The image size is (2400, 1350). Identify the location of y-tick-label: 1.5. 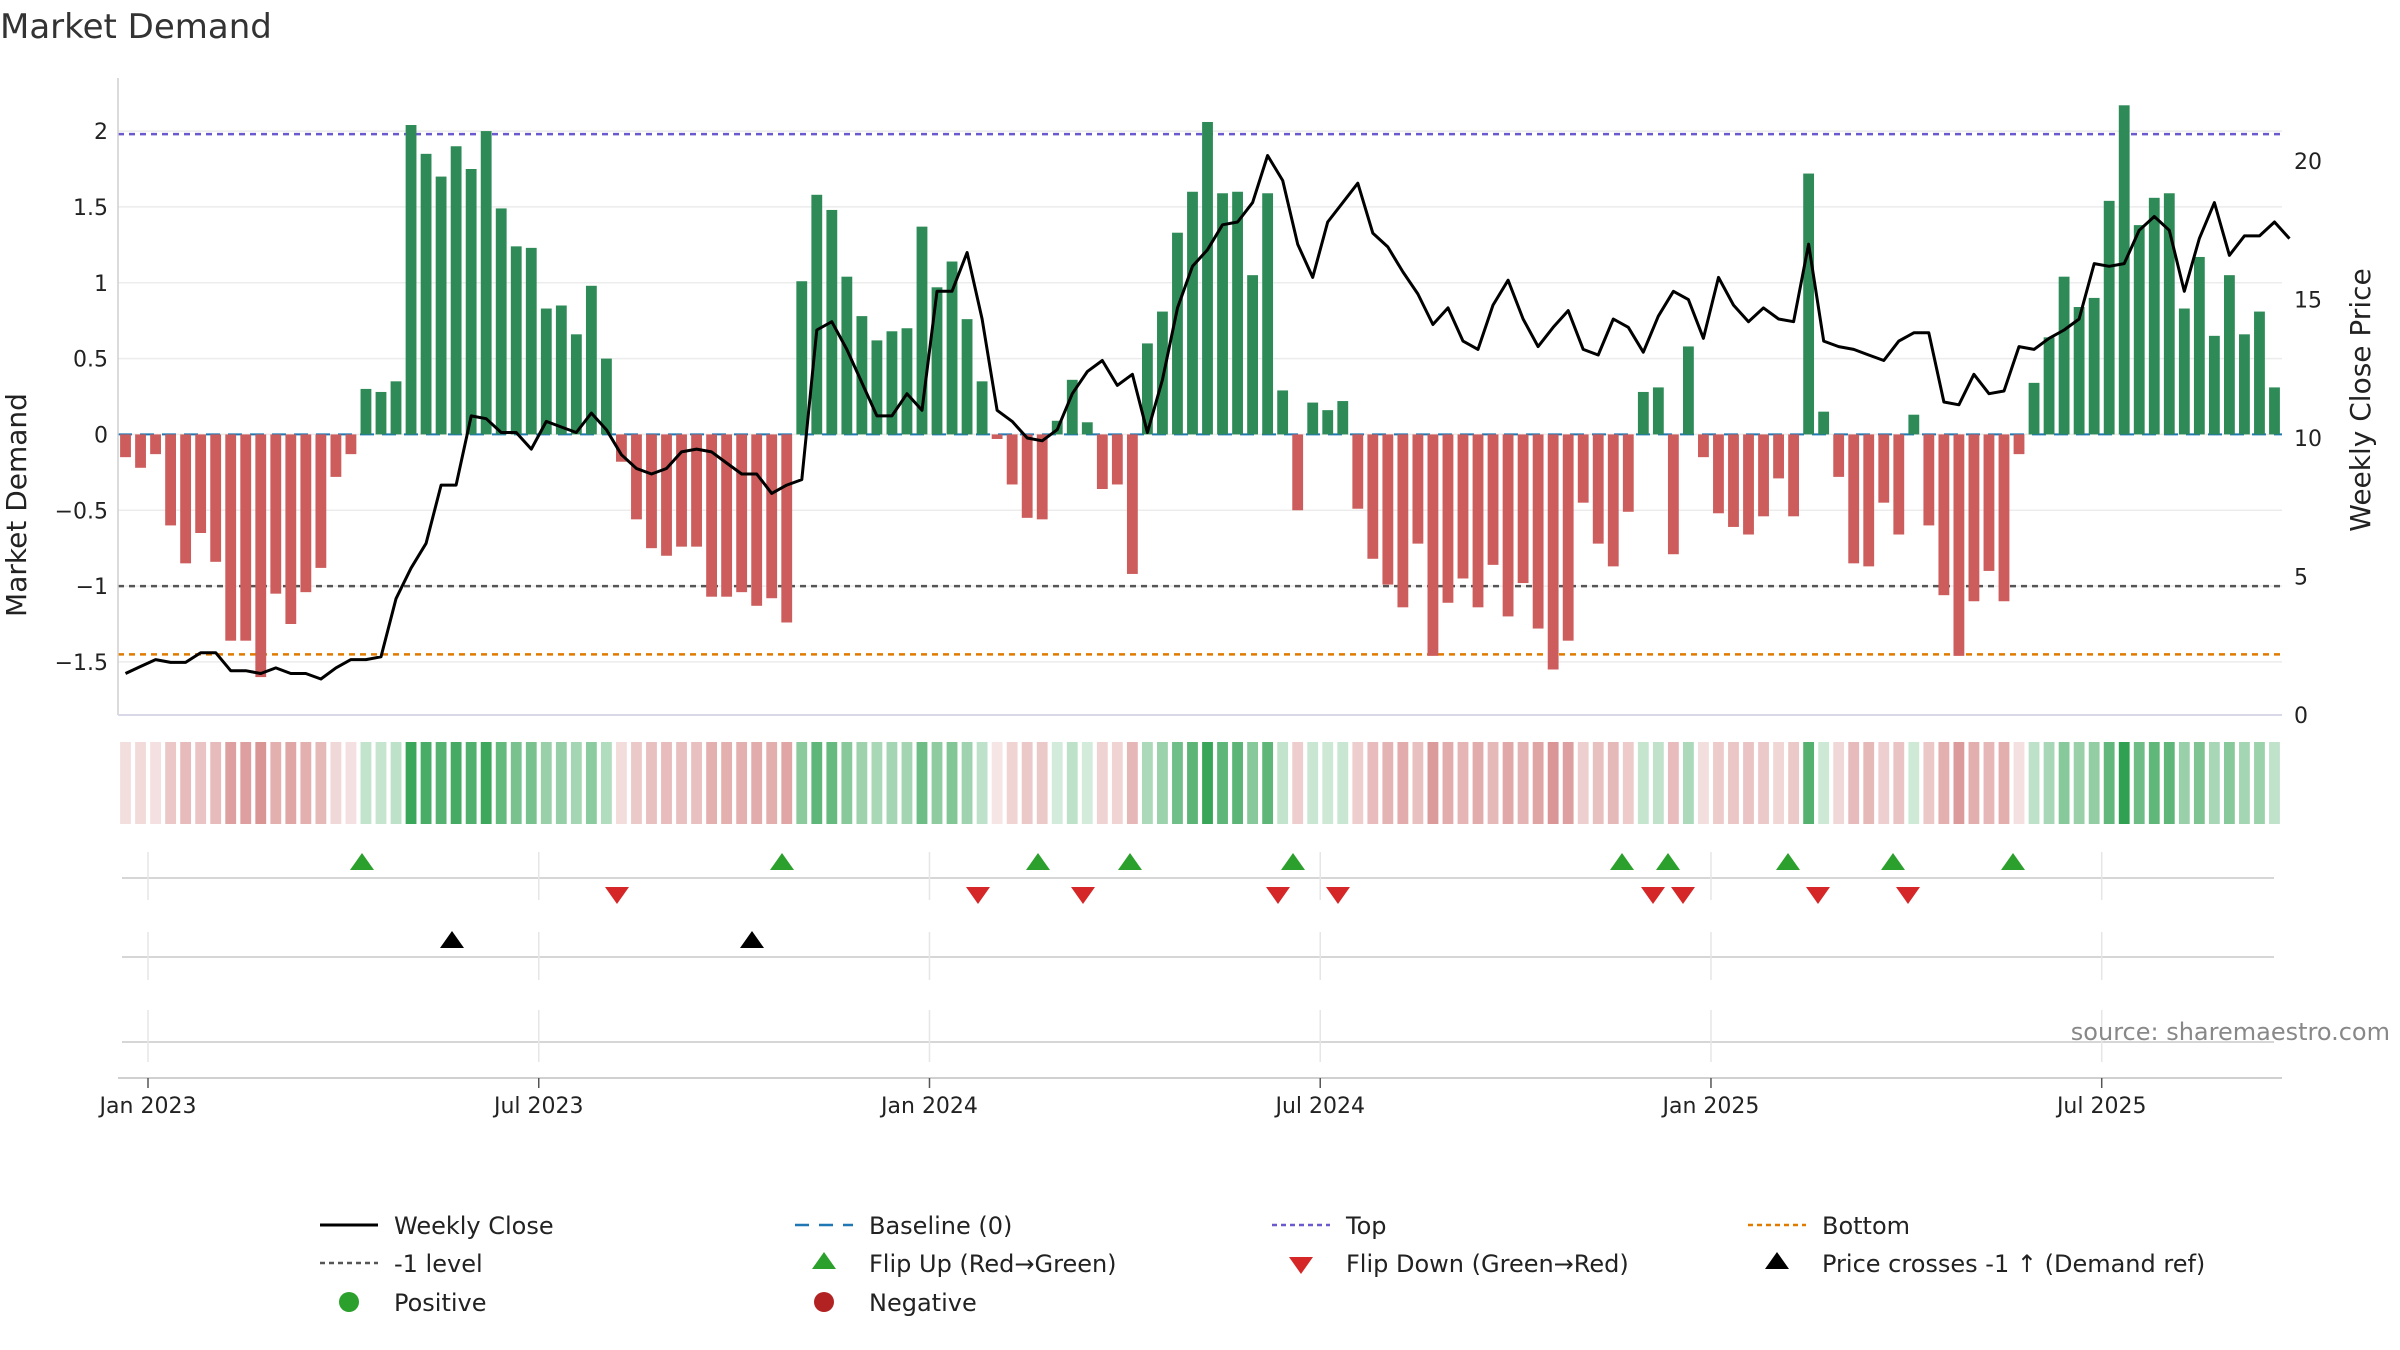
(90, 208).